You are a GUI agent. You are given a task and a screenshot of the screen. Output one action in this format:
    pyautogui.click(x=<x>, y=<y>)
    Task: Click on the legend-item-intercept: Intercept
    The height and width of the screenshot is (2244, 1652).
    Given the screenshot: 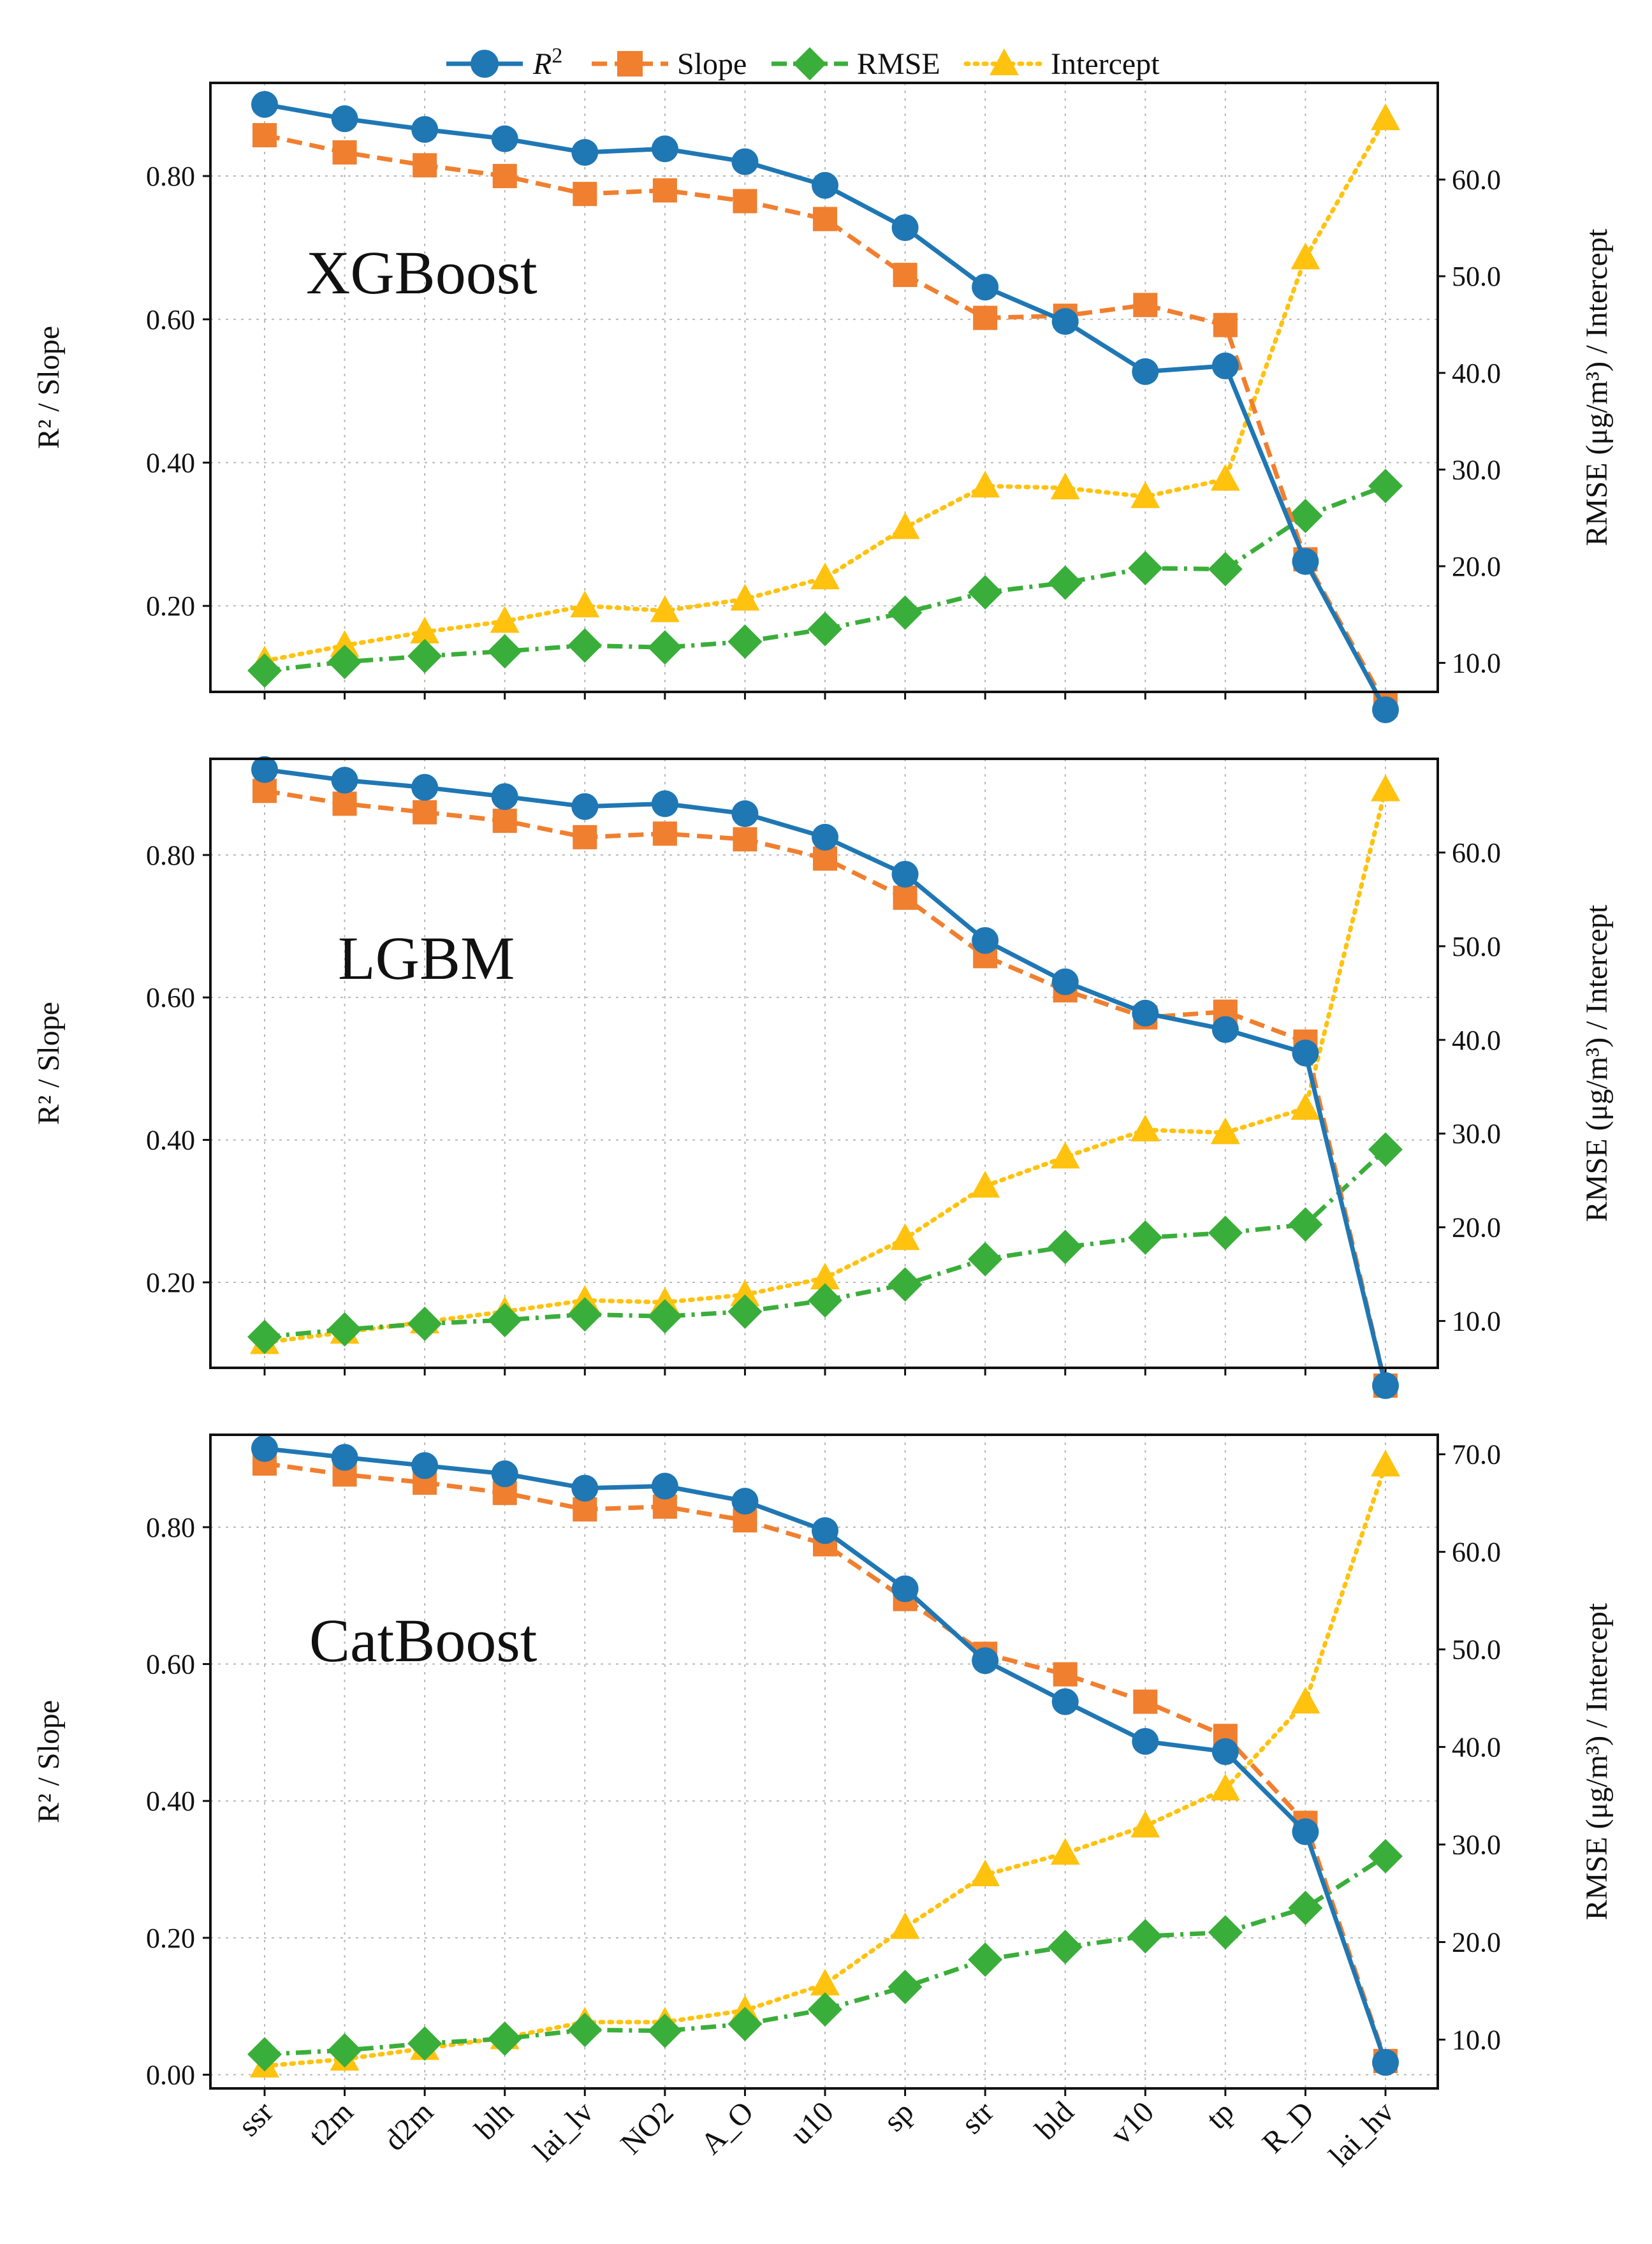 What is the action you would take?
    pyautogui.click(x=1062, y=64)
    